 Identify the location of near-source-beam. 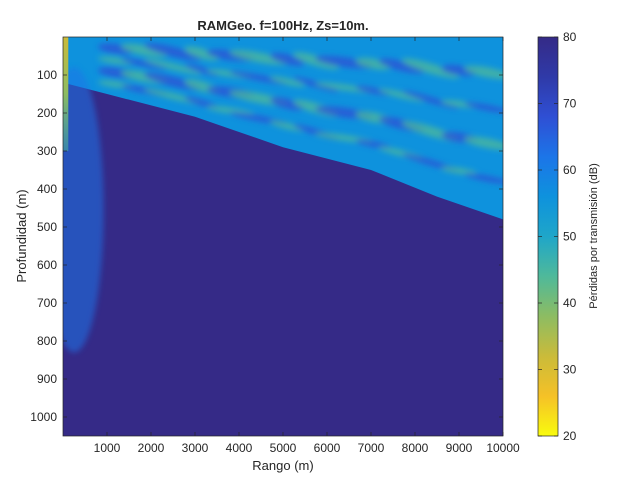
(83, 210).